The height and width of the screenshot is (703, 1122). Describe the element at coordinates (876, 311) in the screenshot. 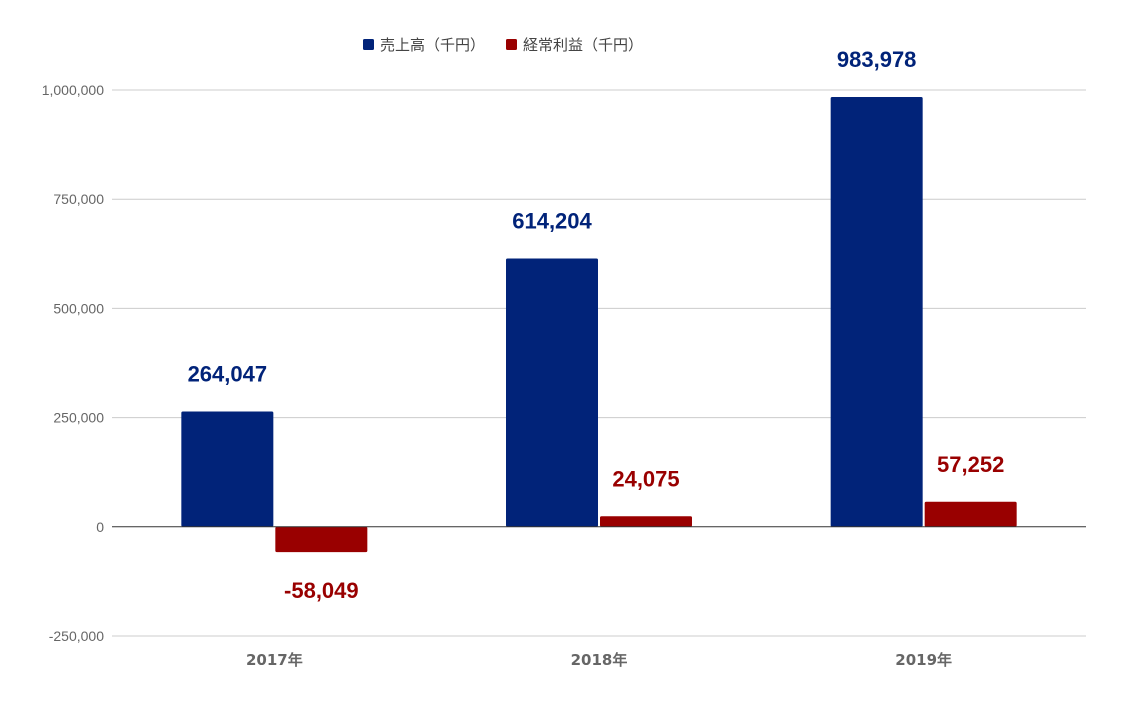

I see `bar-sales-2019年` at that location.